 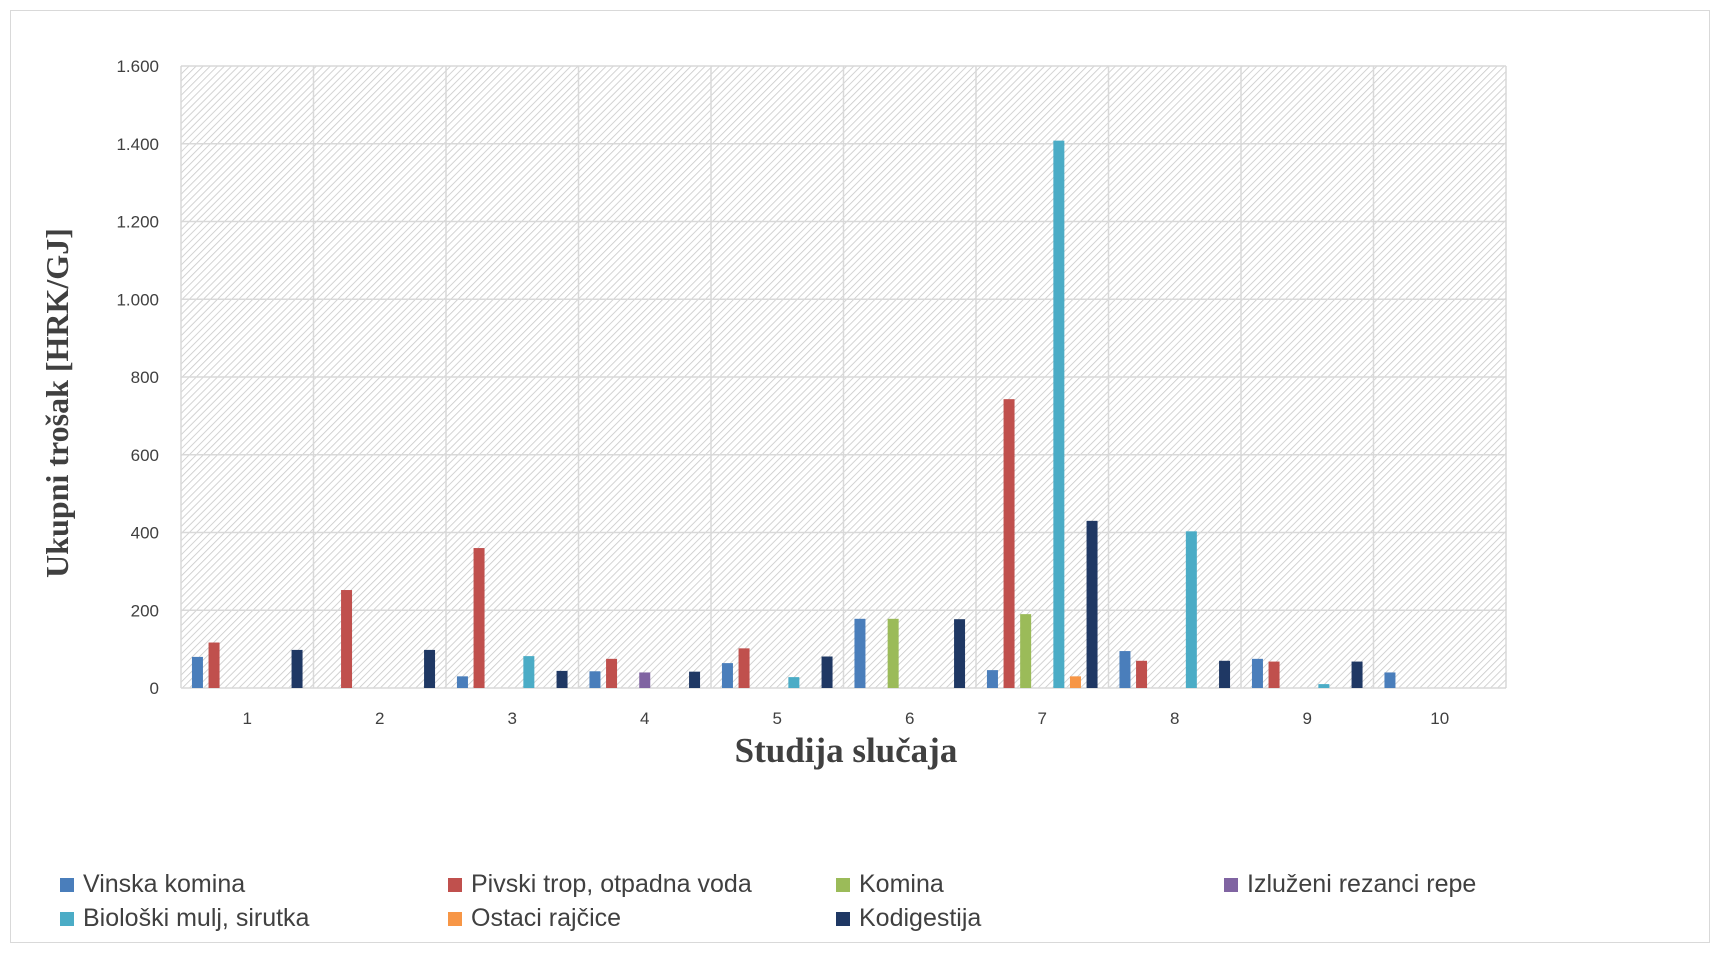 I want to click on x-tick-label: 10, so click(x=1439, y=718).